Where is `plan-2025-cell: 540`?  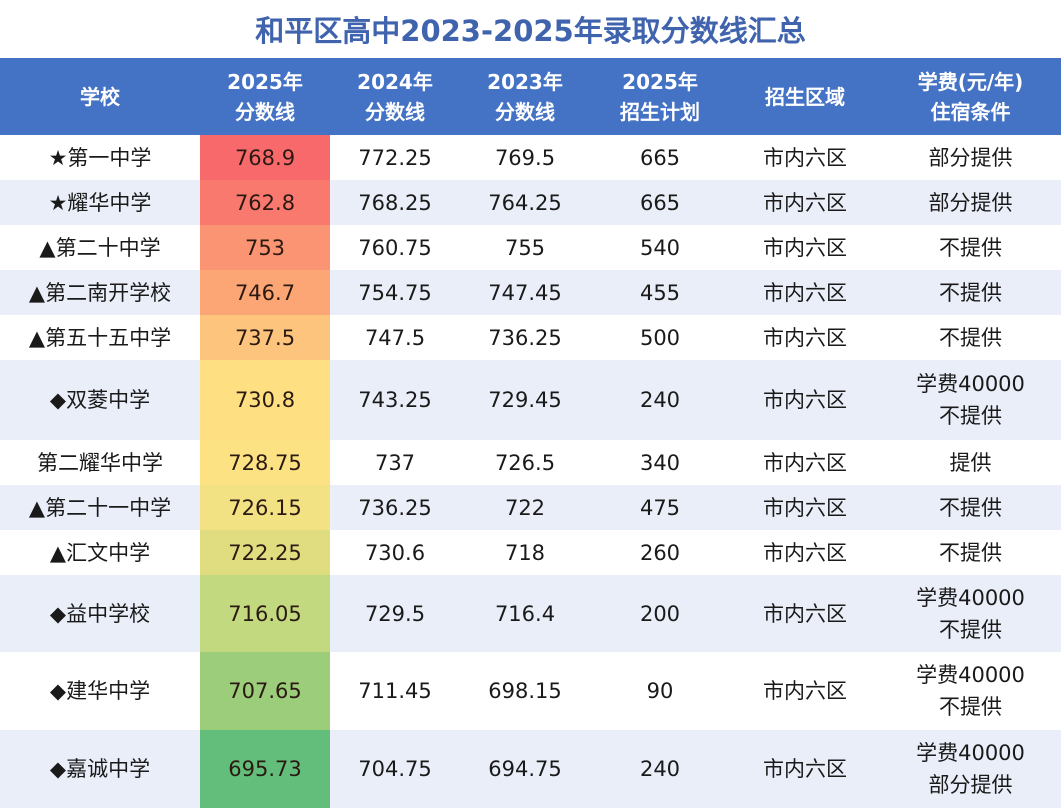 plan-2025-cell: 540 is located at coordinates (660, 247).